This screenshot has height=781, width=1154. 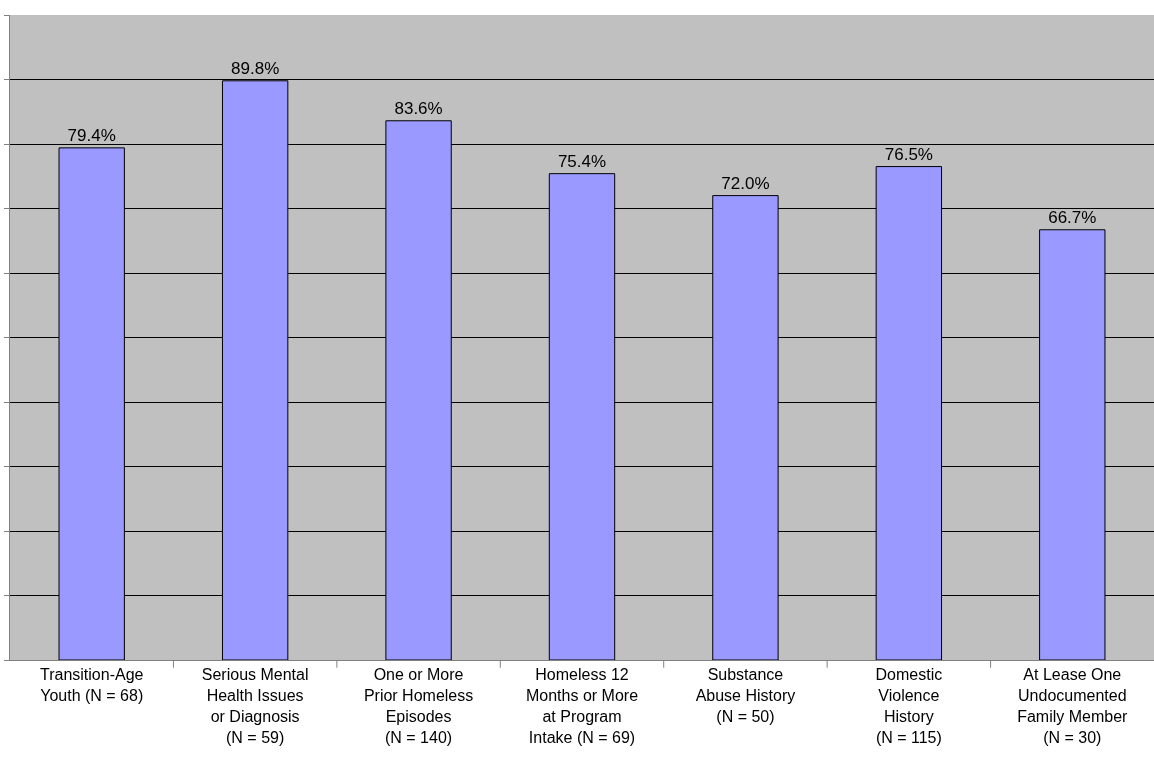 What do you see at coordinates (745, 695) in the screenshot?
I see `x-tick-label: Substance Abuse History (N = 50)` at bounding box center [745, 695].